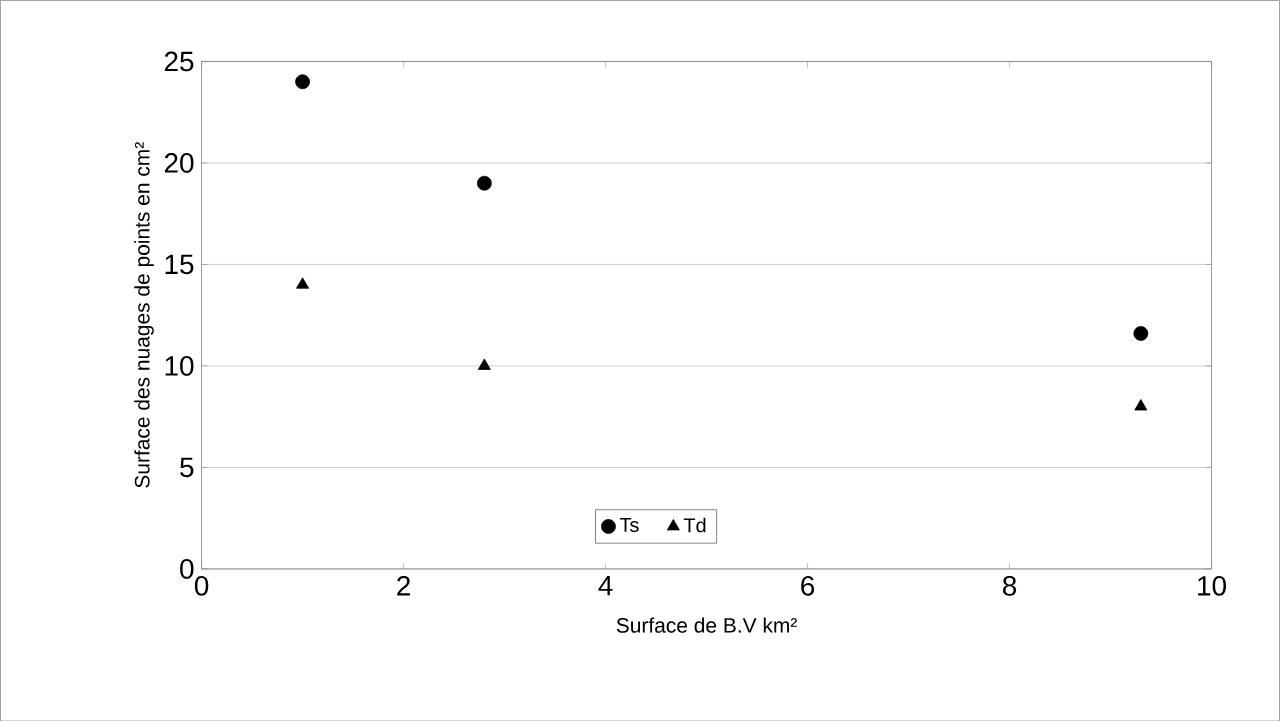 The image size is (1280, 721). Describe the element at coordinates (808, 585) in the screenshot. I see `x-tick-label: 6` at that location.